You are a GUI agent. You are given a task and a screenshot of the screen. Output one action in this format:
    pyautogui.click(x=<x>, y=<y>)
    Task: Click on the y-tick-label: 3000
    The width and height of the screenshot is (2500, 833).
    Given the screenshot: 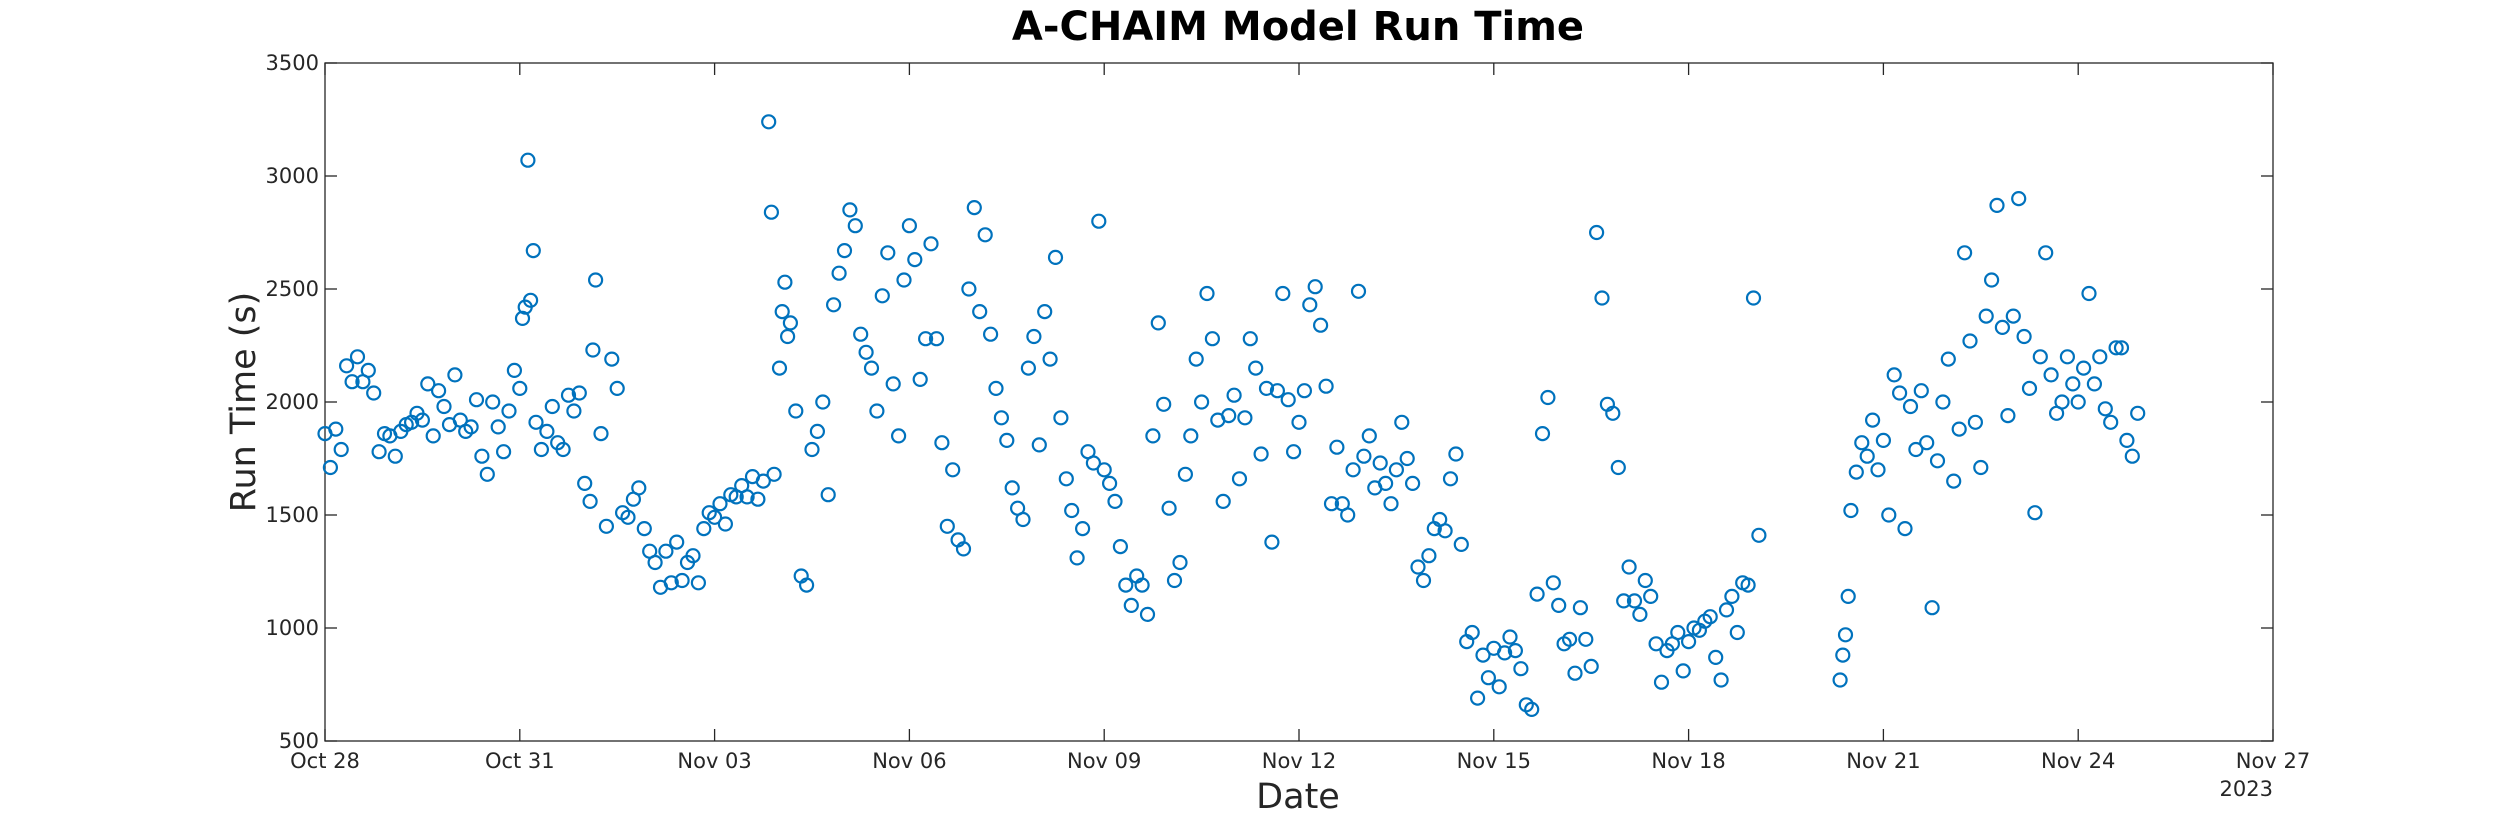 What is the action you would take?
    pyautogui.click(x=292, y=176)
    